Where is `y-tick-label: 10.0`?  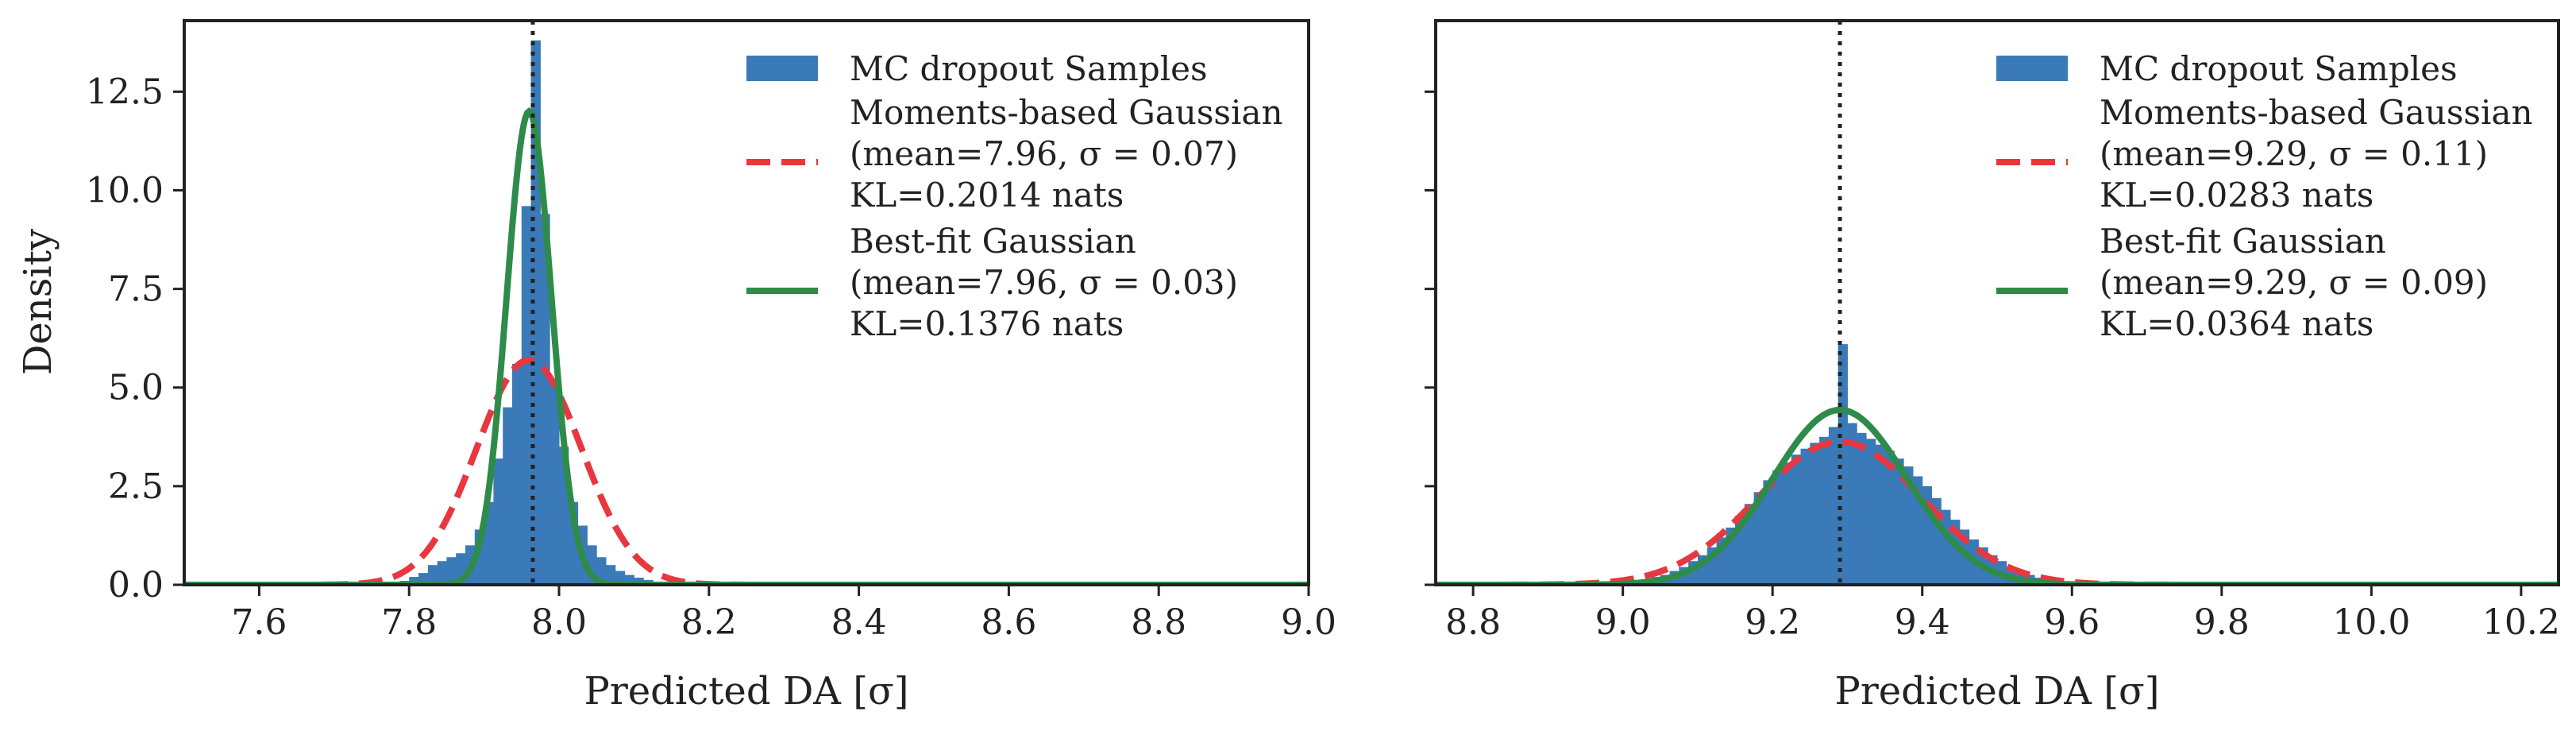
y-tick-label: 10.0 is located at coordinates (125, 190).